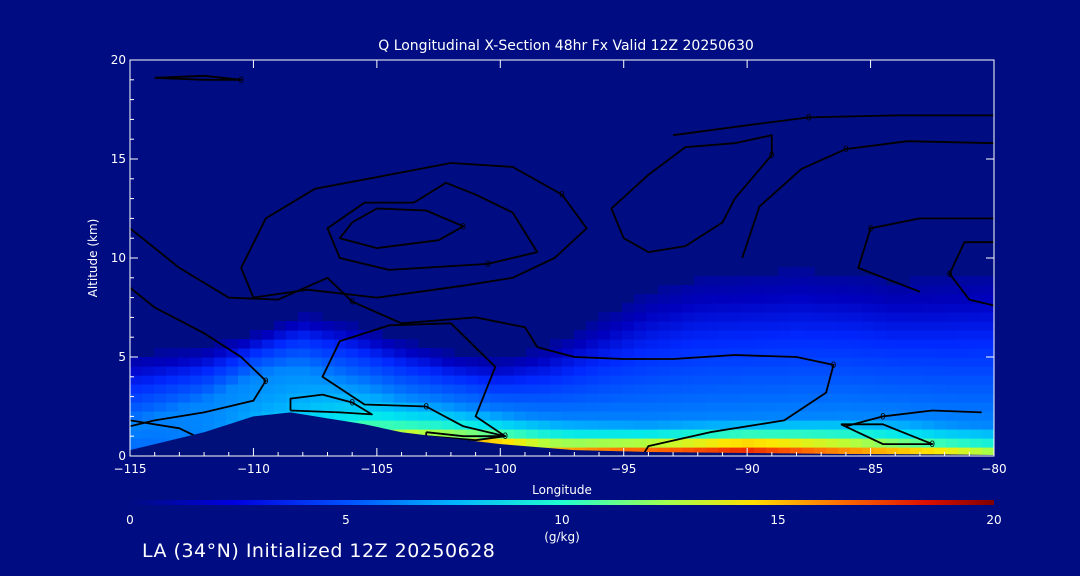 The width and height of the screenshot is (1080, 576). I want to click on x-tick-label: −80, so click(993, 469).